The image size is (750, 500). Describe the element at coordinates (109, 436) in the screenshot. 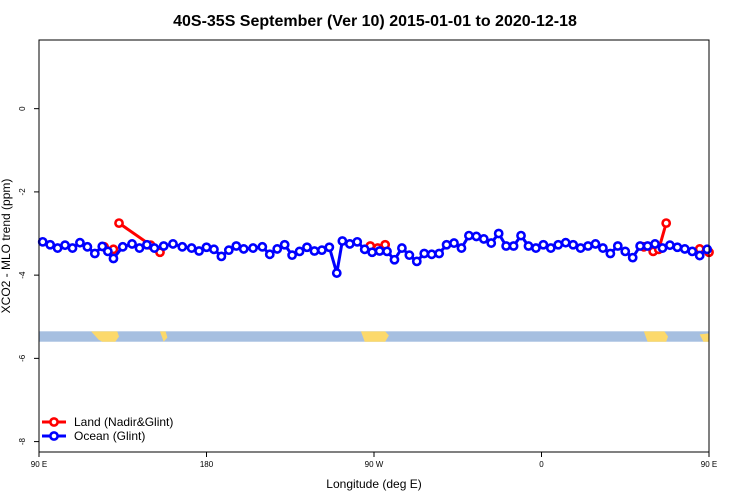

I see `legend-entry: Ocean (Glint)` at that location.